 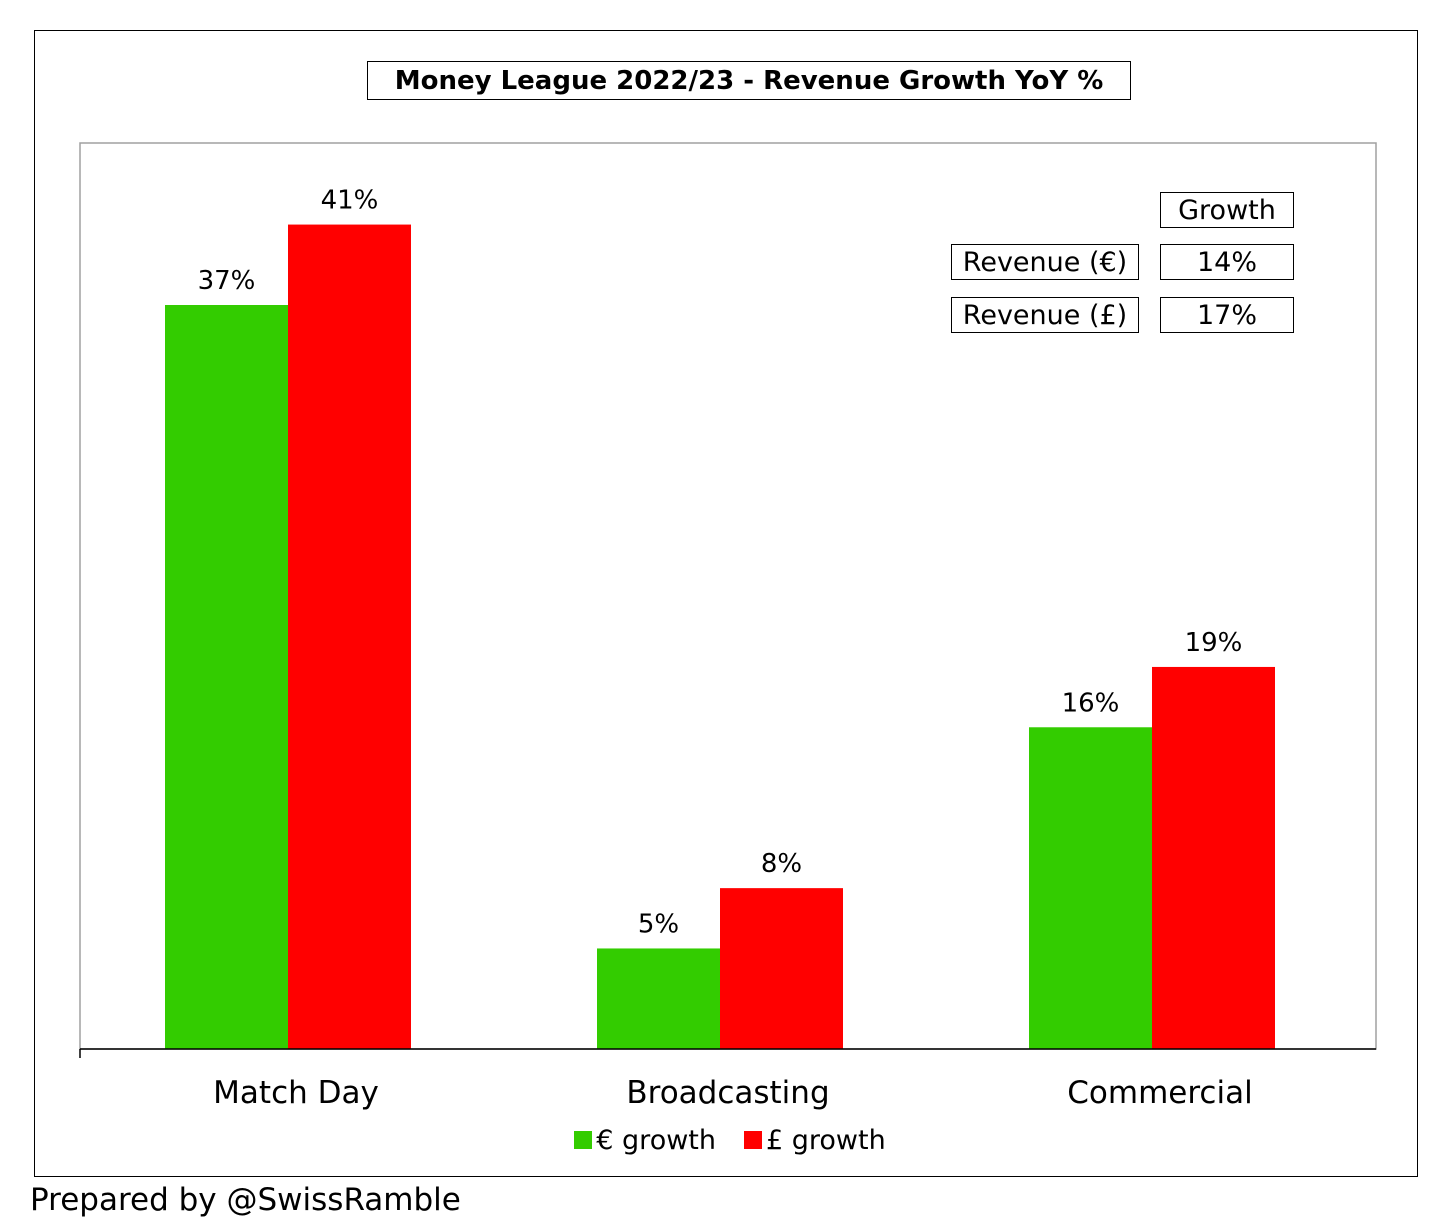 I want to click on summary-row-value-gbp: 17%, so click(x=1227, y=315).